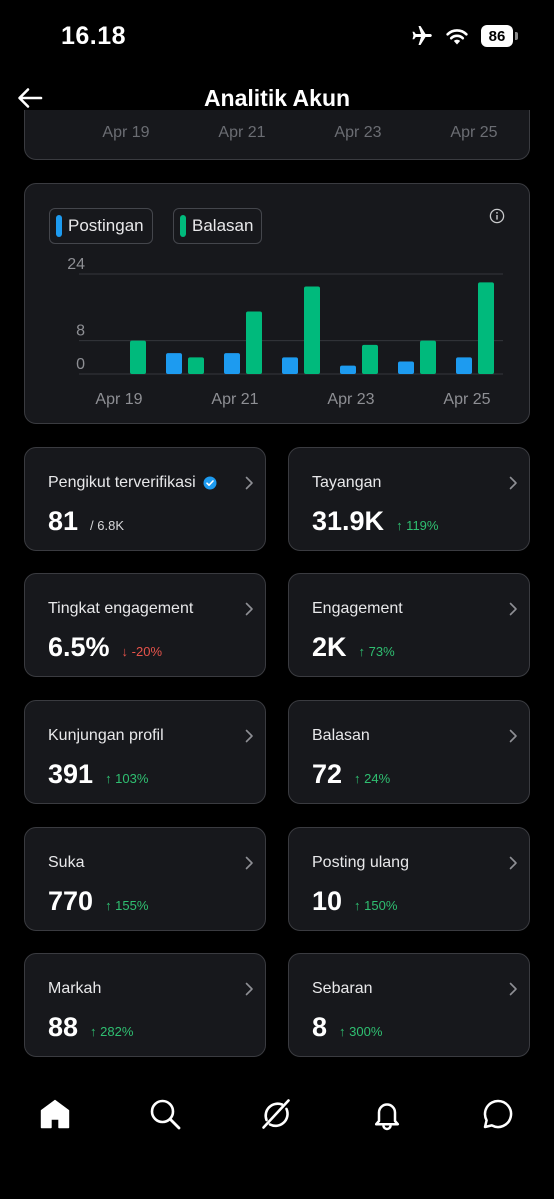 The height and width of the screenshot is (1199, 554). Describe the element at coordinates (59, 226) in the screenshot. I see `legend-swatch-postingan` at that location.